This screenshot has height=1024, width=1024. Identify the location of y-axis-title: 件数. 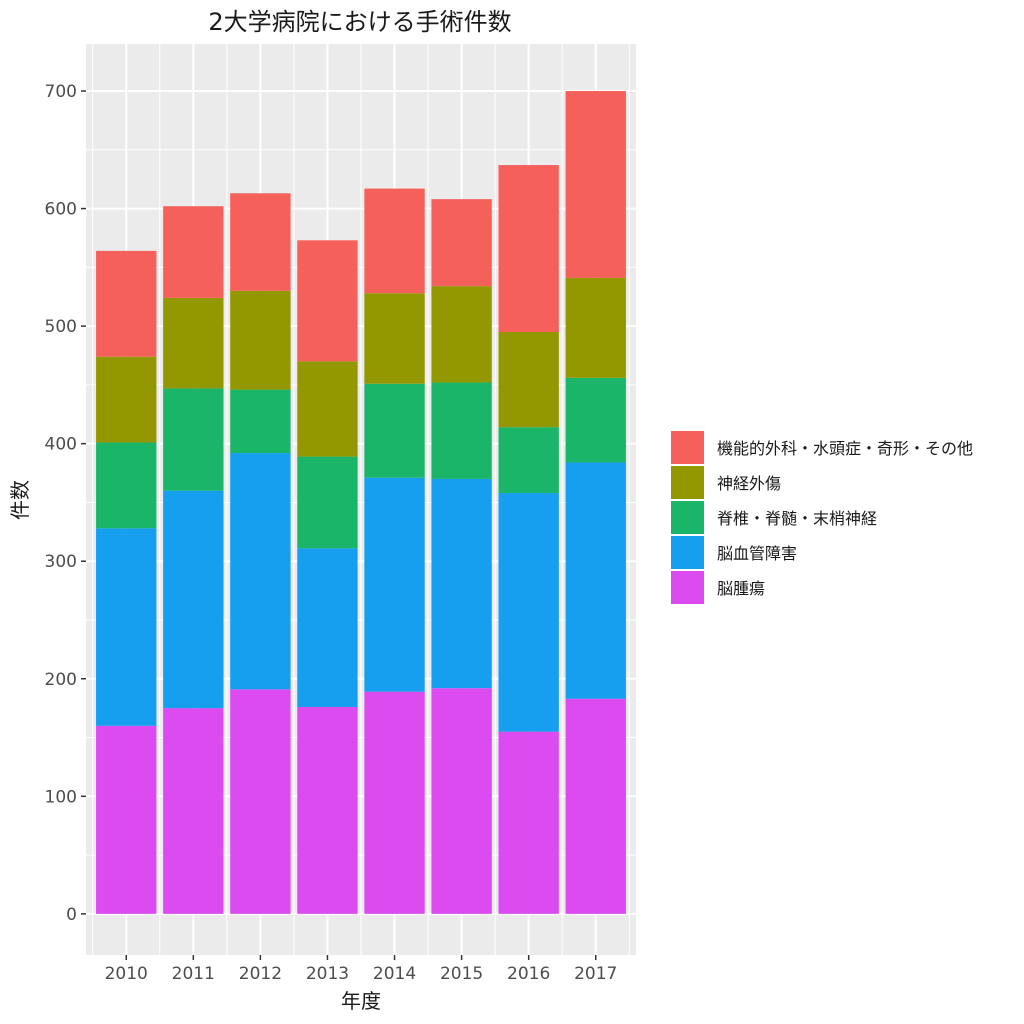
(20, 500).